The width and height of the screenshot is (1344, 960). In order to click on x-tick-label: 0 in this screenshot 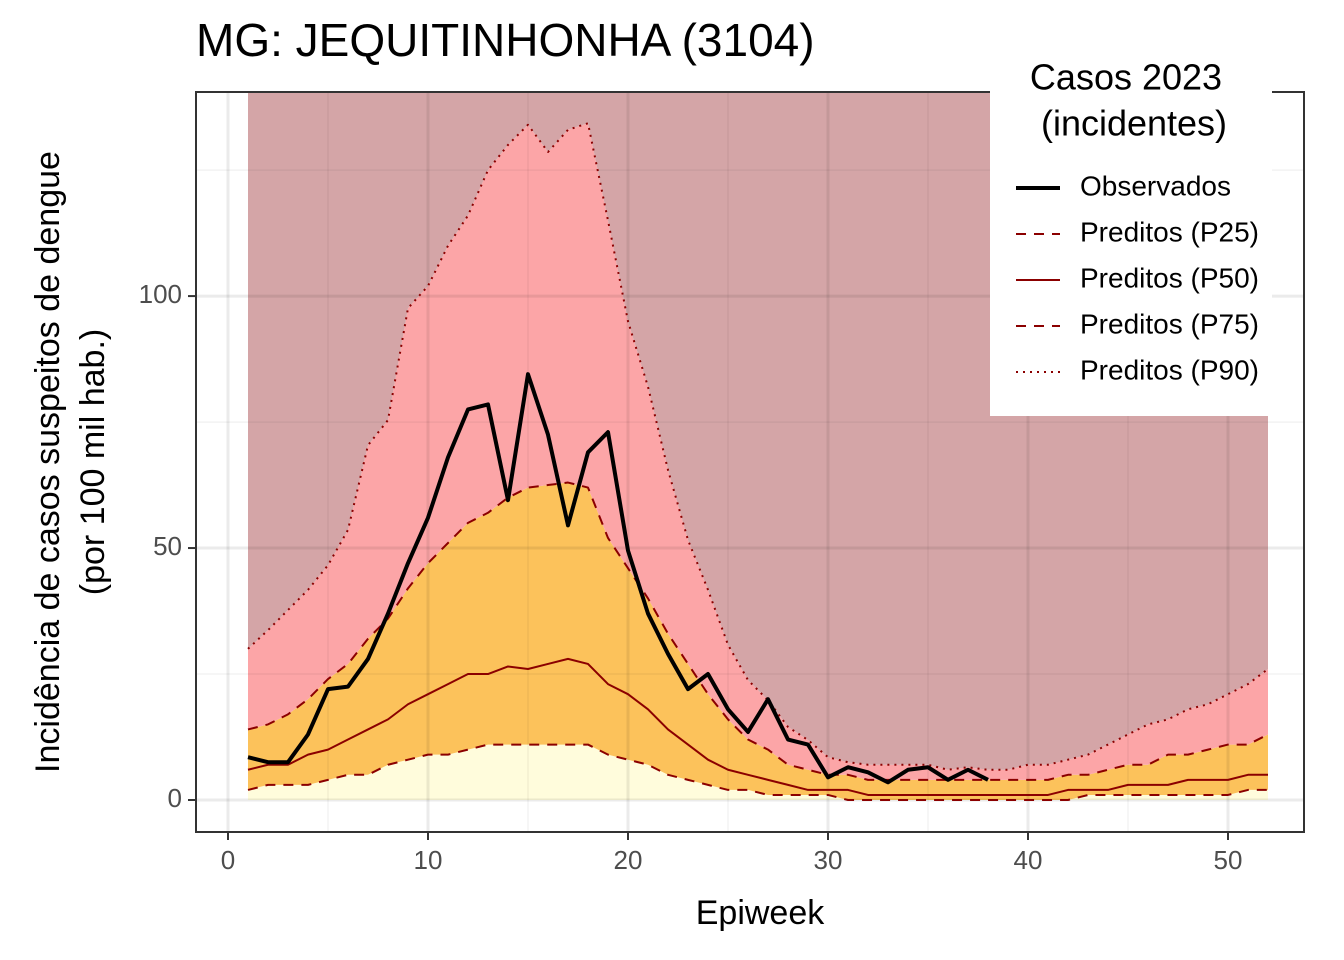, I will do `click(228, 860)`.